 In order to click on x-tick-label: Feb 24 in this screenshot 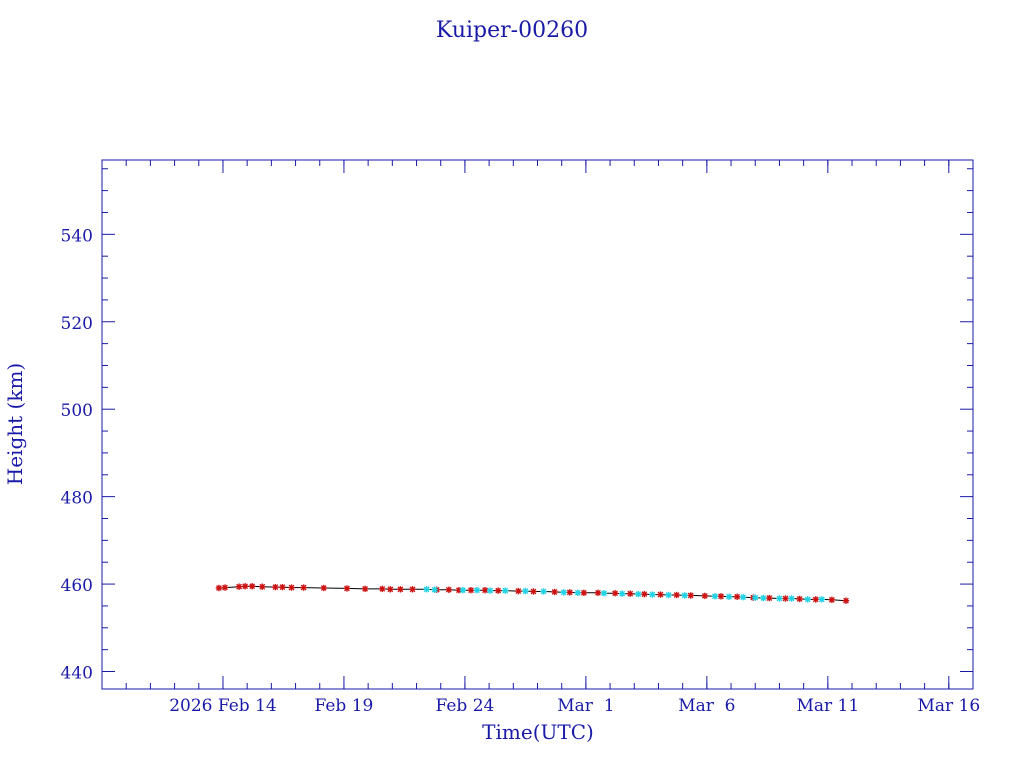, I will do `click(464, 706)`.